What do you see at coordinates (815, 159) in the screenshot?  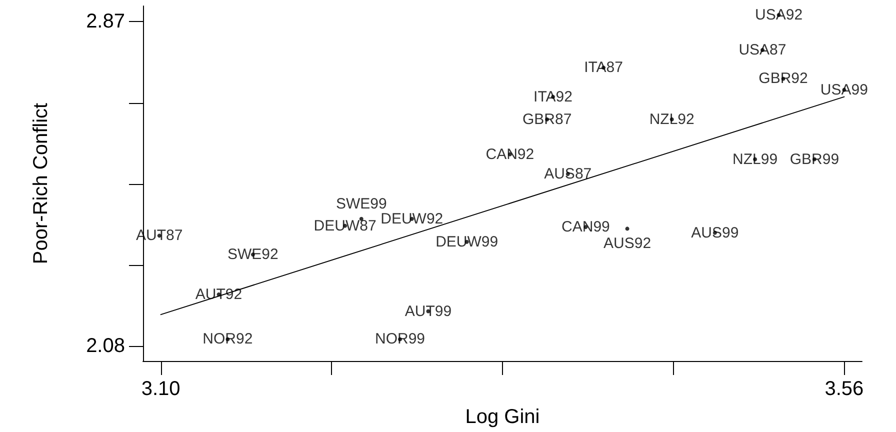 I see `data-label: GBR99` at bounding box center [815, 159].